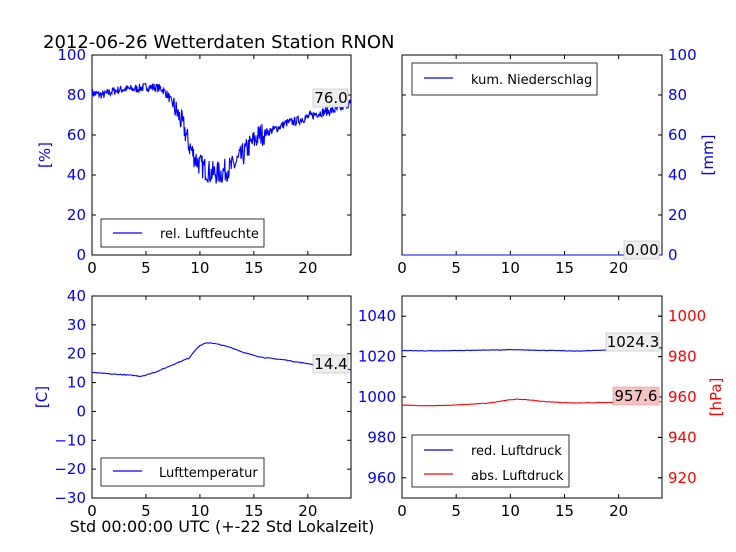  I want to click on pressure-annotation-reduced-value: 1024.3, so click(633, 342).